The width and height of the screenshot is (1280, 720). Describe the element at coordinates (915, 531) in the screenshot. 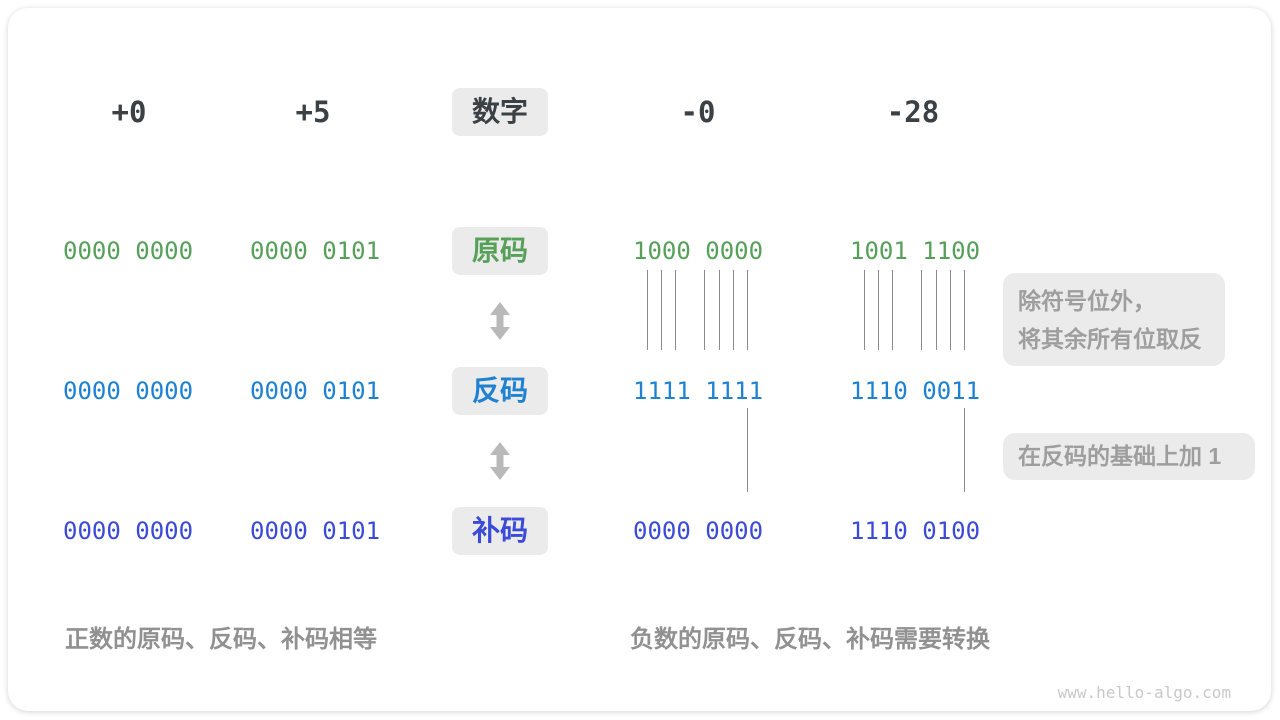

I see `twos-complement-minus-28: 1110 0100` at that location.